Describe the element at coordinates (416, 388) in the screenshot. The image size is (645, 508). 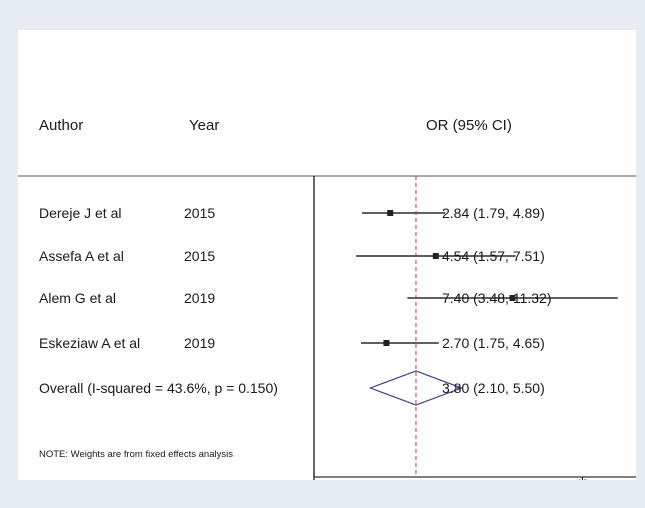
I see `overall-diamond` at that location.